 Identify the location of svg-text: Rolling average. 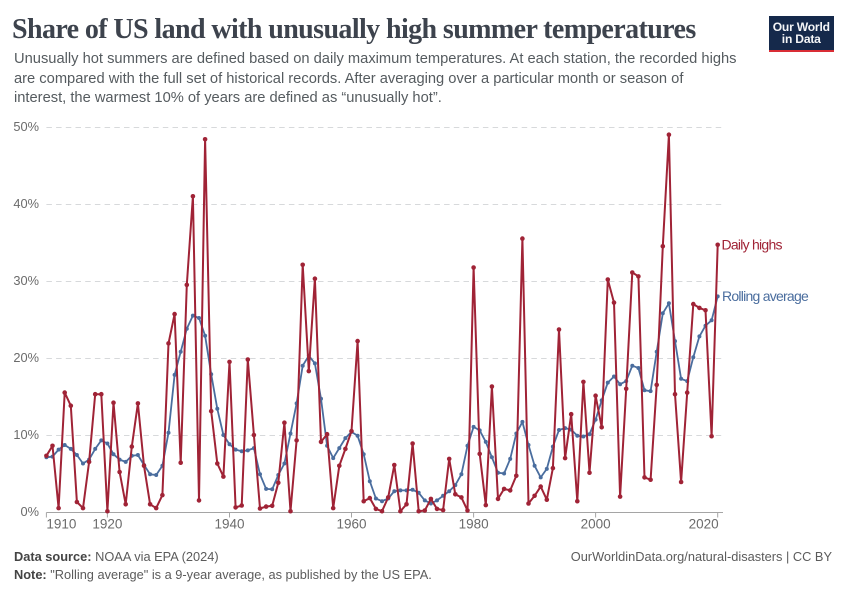
(765, 296).